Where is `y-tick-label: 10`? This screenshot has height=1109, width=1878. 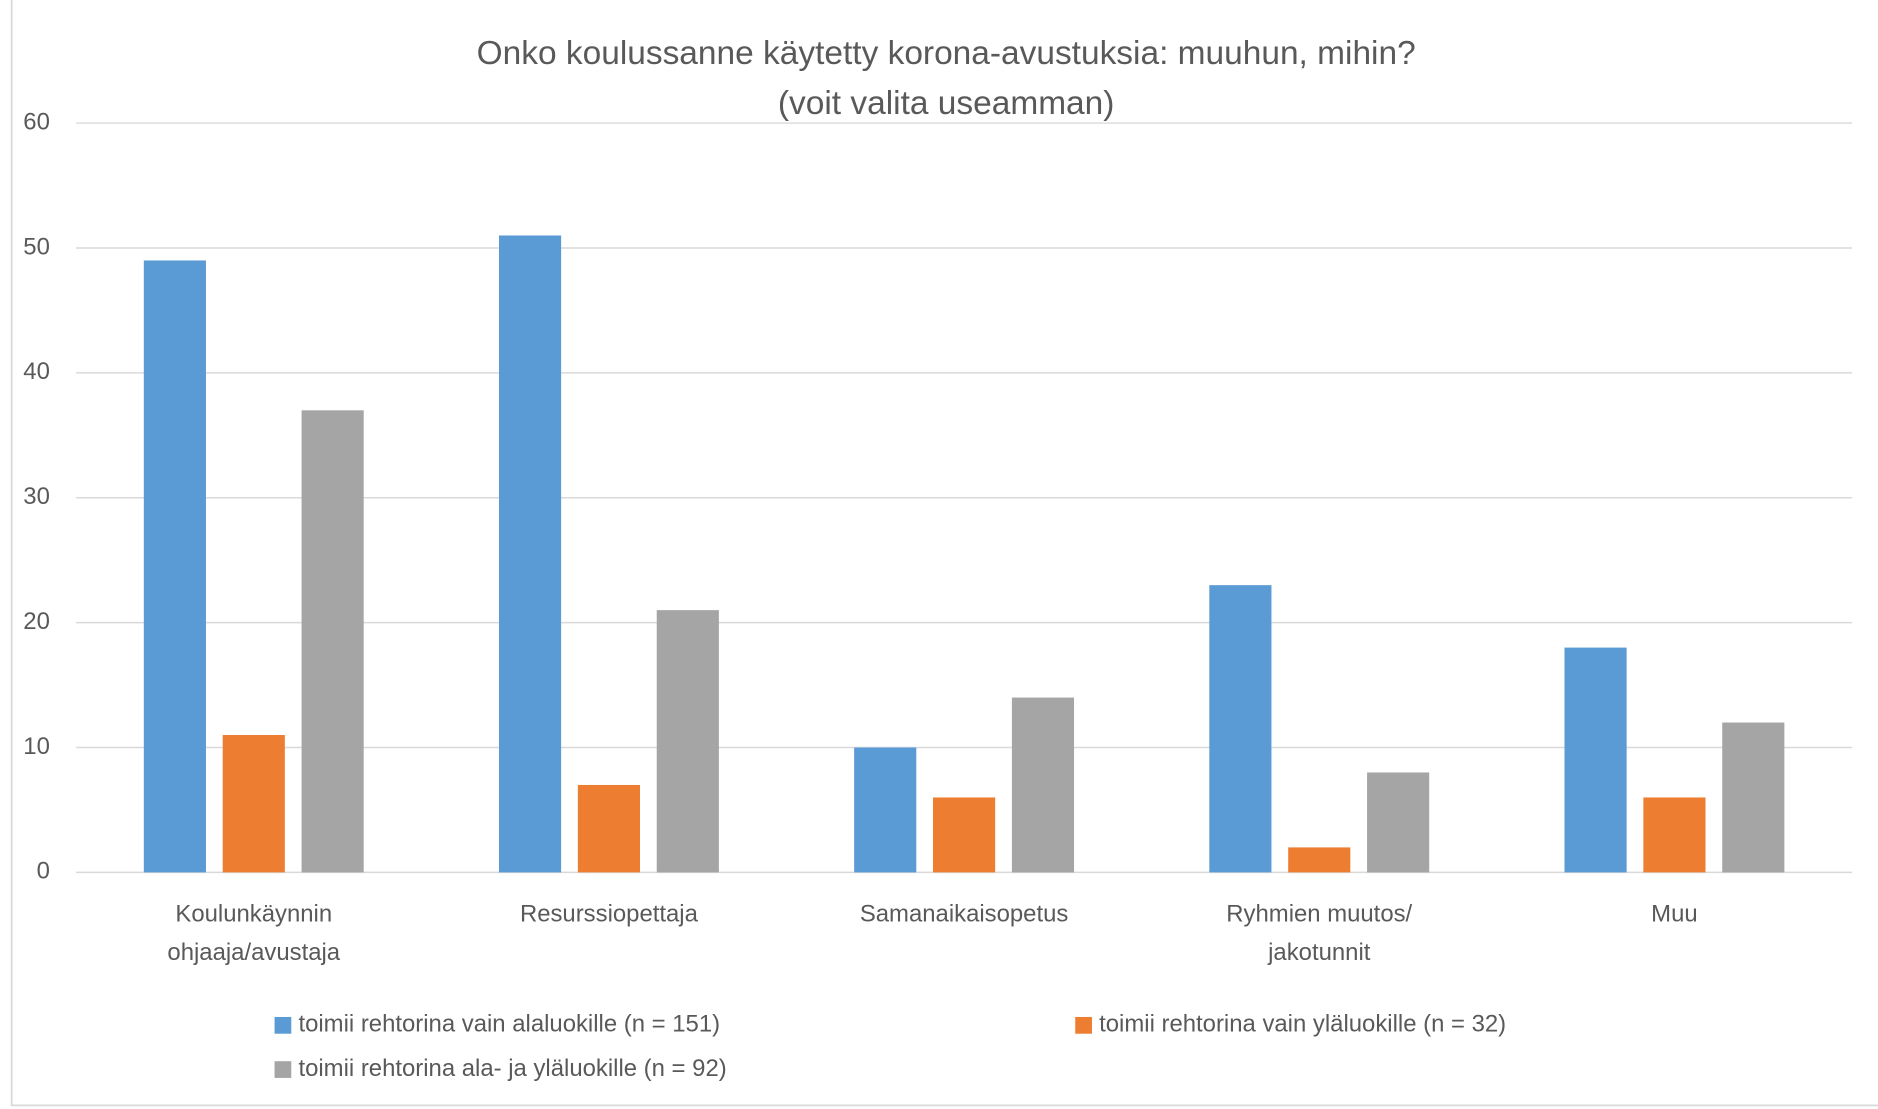 y-tick-label: 10 is located at coordinates (36, 746).